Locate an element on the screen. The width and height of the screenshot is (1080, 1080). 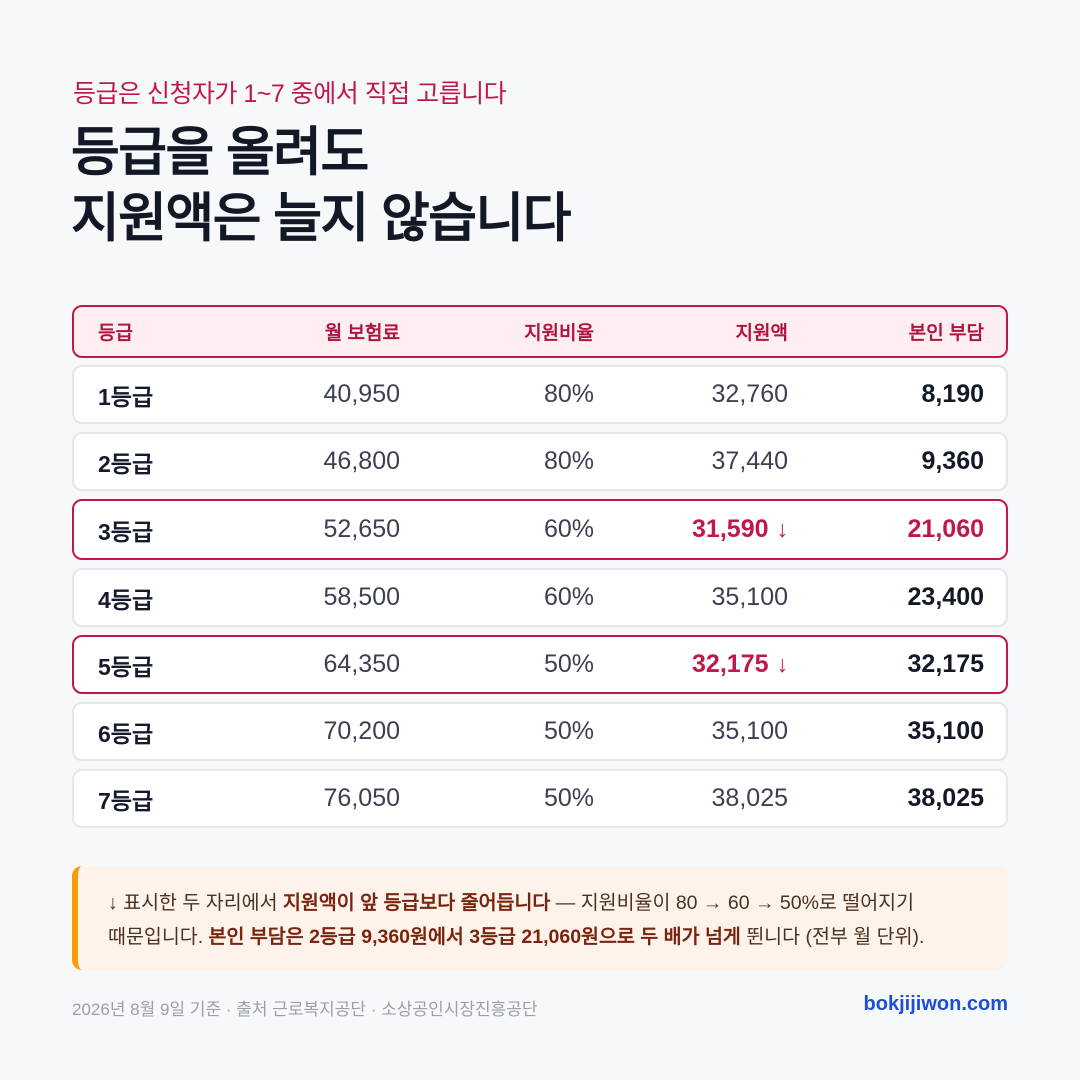
grade-cell: 5등급 is located at coordinates (126, 666).